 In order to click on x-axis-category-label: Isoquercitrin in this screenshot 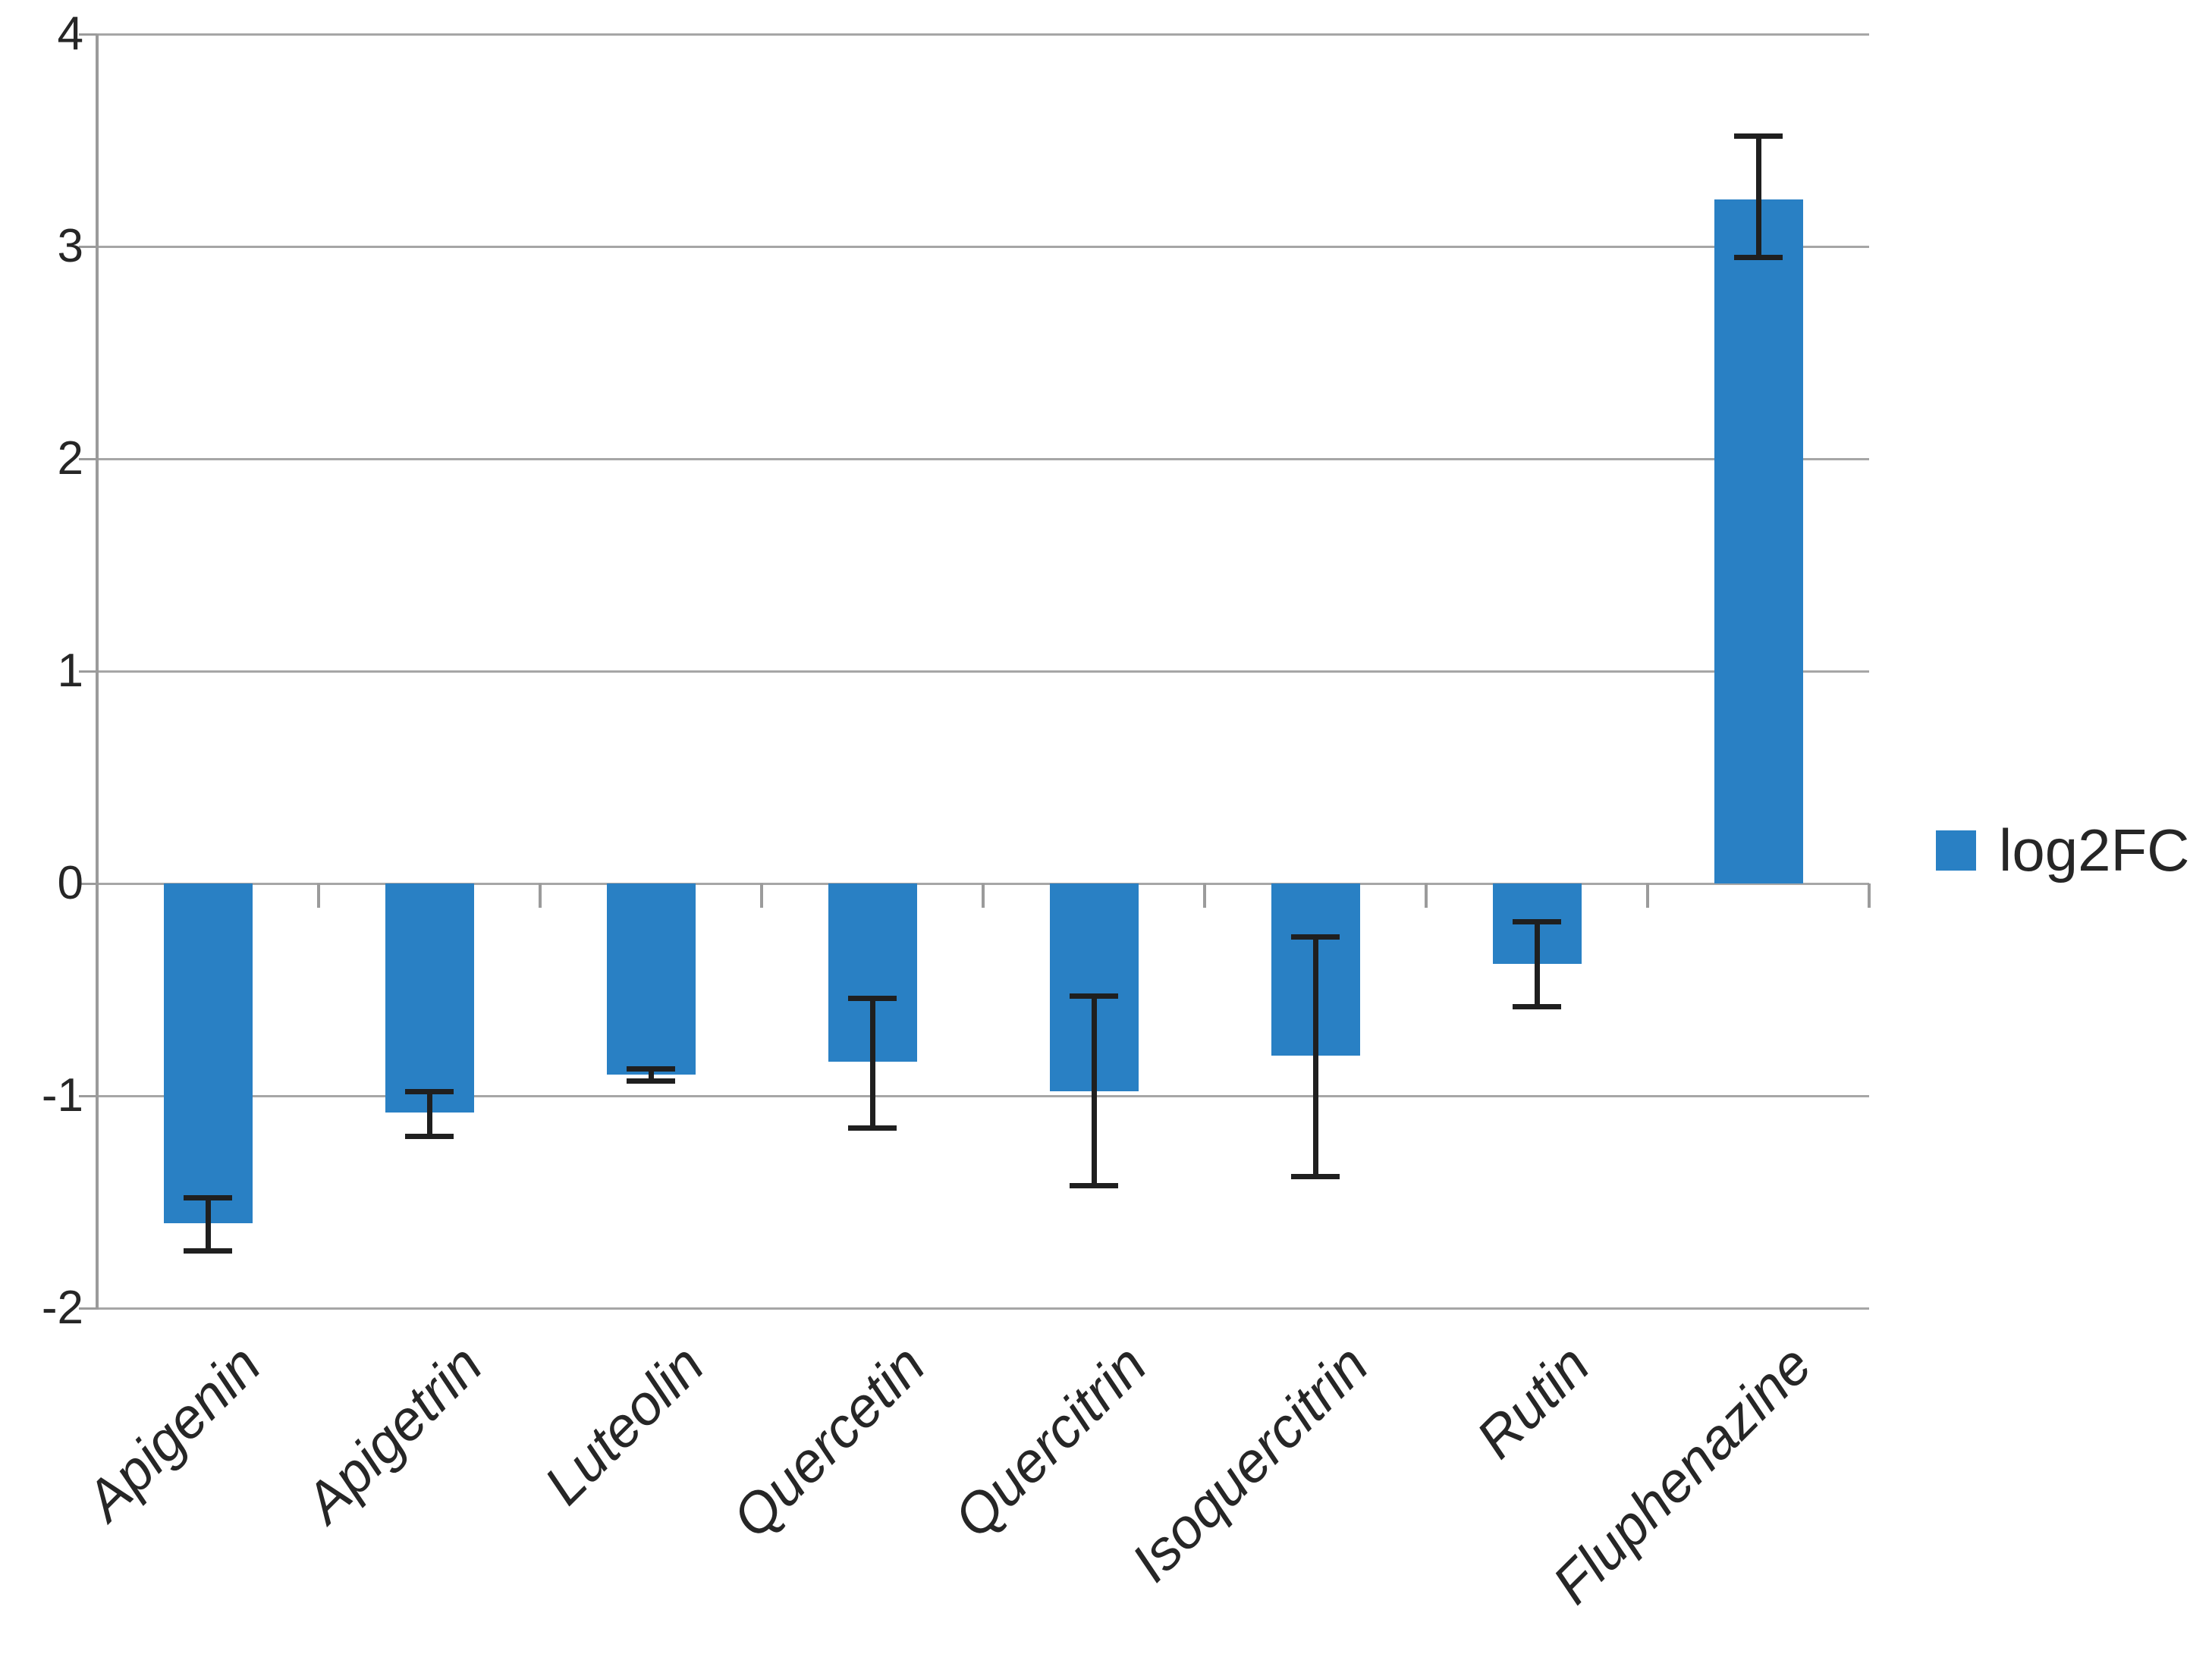, I will do `click(1250, 1463)`.